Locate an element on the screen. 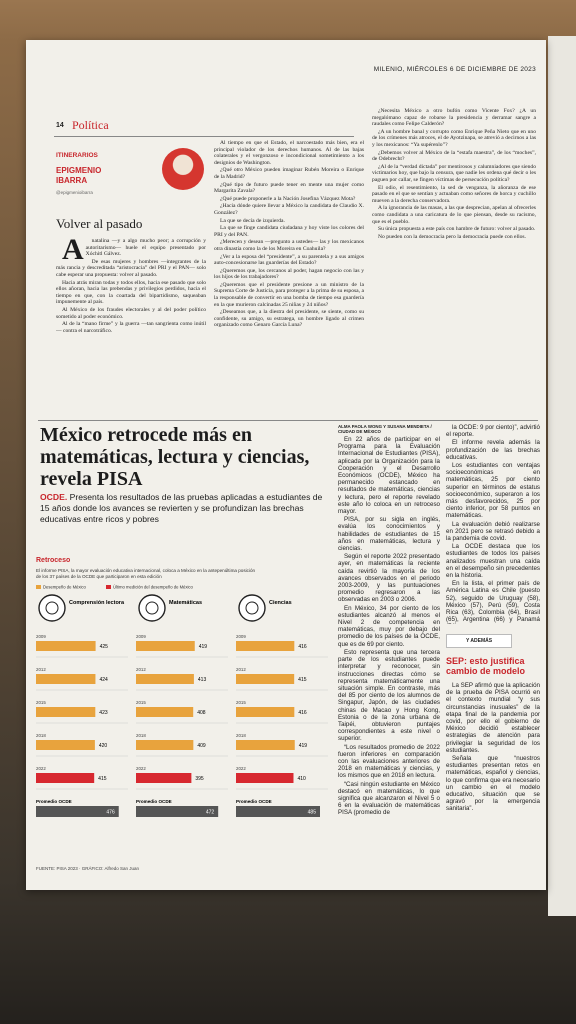 The image size is (576, 1024). avg-value: 472 is located at coordinates (210, 813).